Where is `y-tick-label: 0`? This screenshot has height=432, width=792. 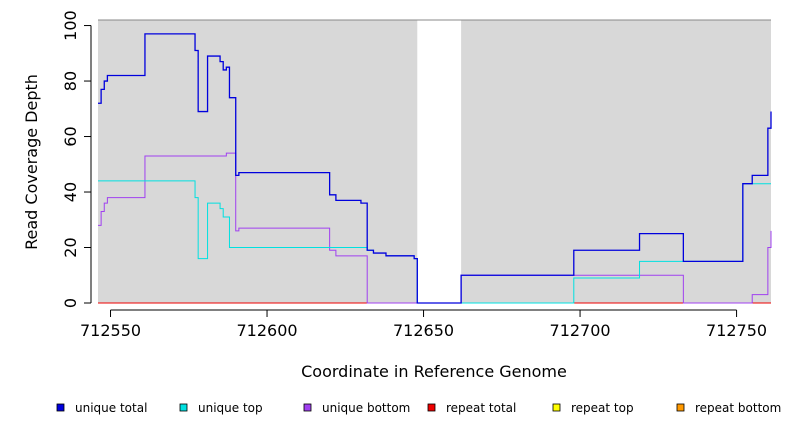 y-tick-label: 0 is located at coordinates (70, 303).